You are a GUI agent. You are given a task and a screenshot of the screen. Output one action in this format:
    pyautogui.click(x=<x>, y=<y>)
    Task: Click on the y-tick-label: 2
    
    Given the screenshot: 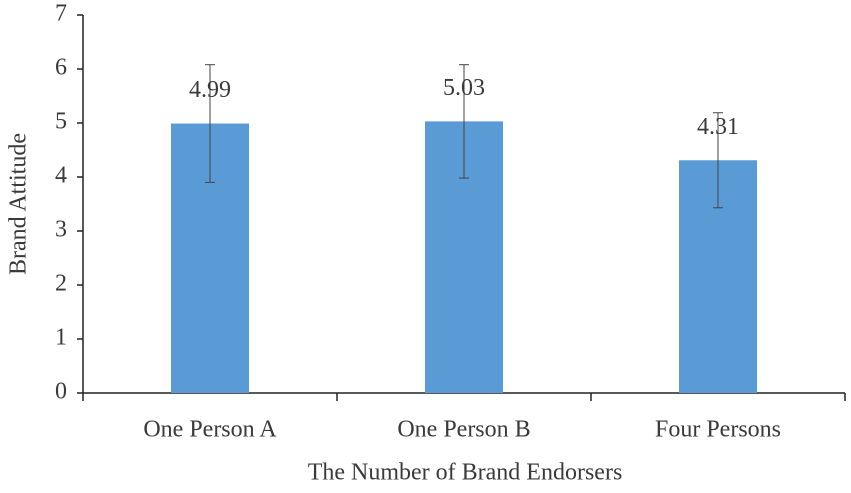 What is the action you would take?
    pyautogui.click(x=61, y=284)
    